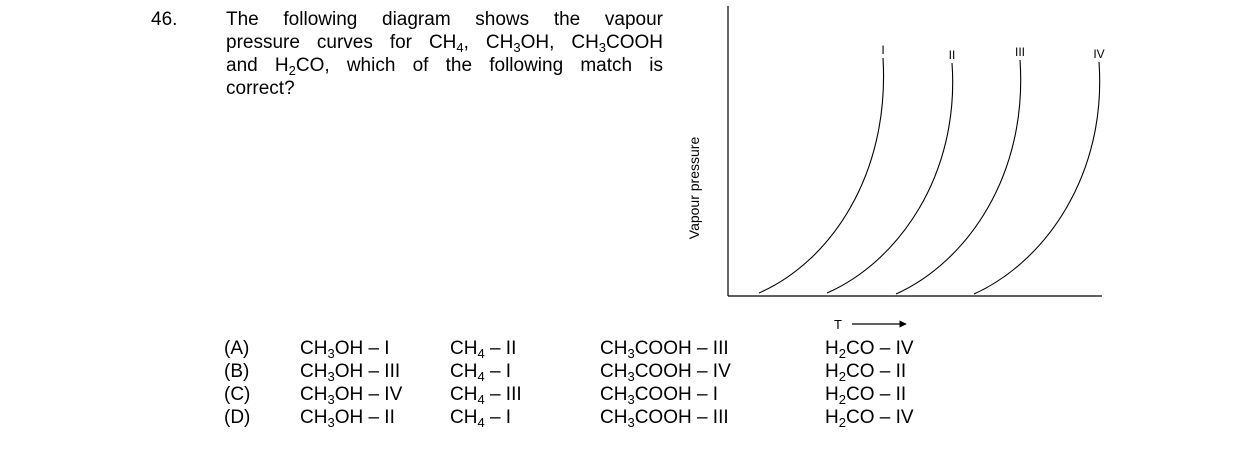 The image size is (1238, 453). Describe the element at coordinates (345, 349) in the screenshot. I see `option-match: CH3OH – I` at that location.